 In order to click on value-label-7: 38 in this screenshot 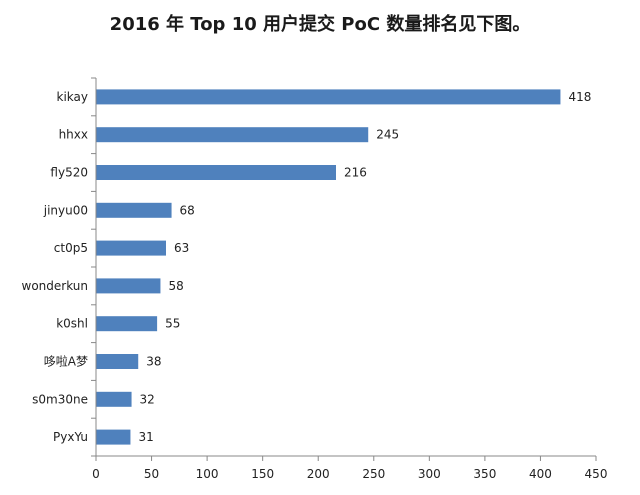, I will do `click(153, 362)`.